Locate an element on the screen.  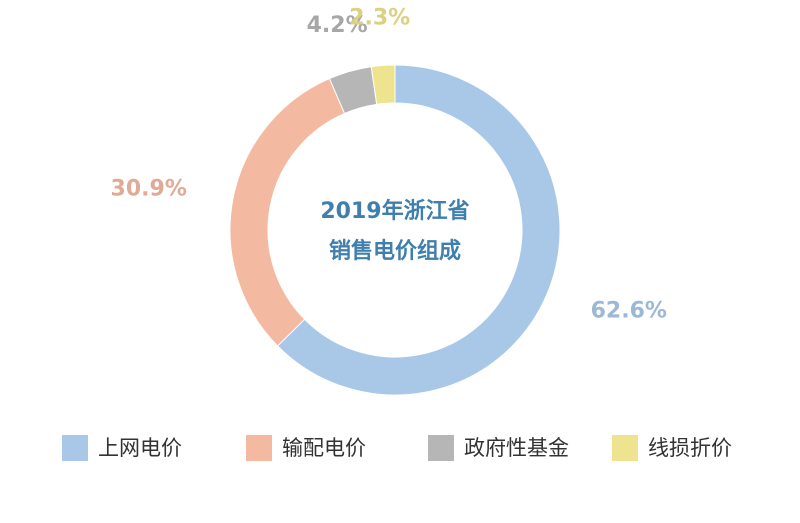
donut-slice is located at coordinates (383, 84).